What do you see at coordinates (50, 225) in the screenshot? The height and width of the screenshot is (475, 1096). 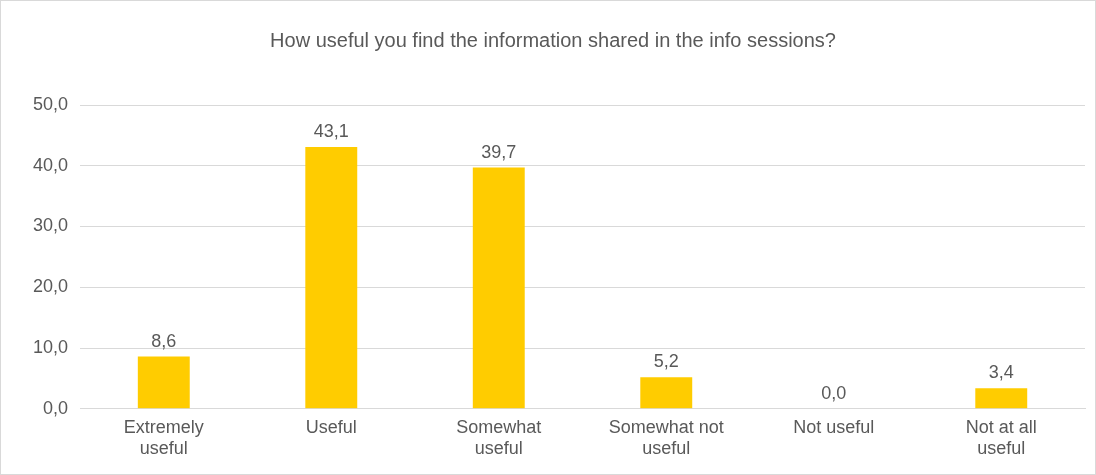 I see `y-tick-label: 30,0` at bounding box center [50, 225].